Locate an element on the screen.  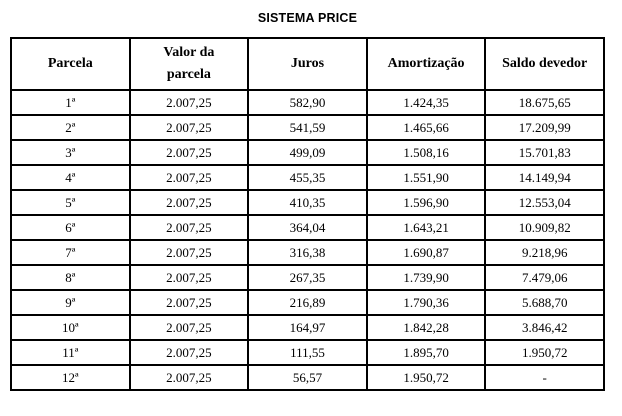
table-row: 4ª 2.007,25 455,35 1.551,90 14.149,94 is located at coordinates (307, 177).